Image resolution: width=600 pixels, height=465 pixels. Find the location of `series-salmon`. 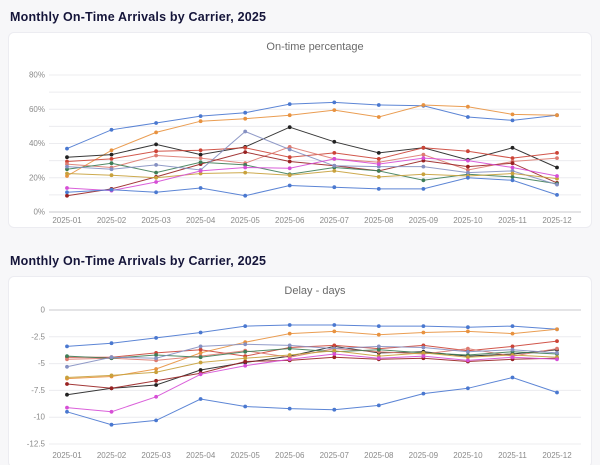

series-salmon is located at coordinates (312, 158).